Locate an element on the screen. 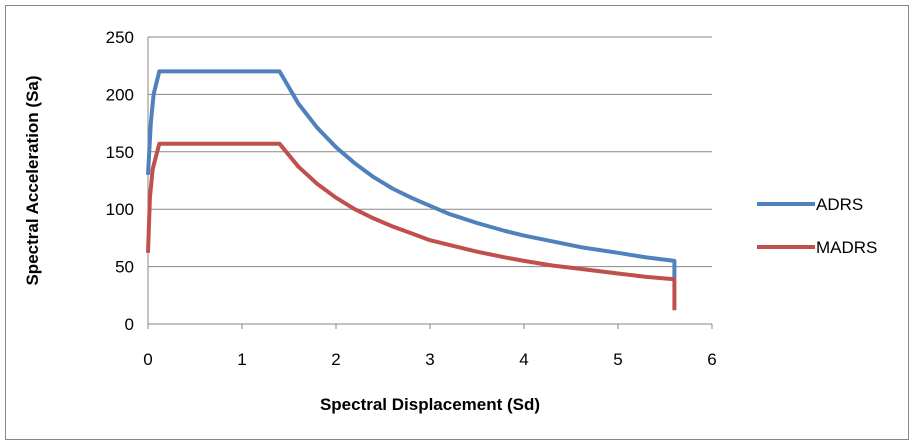  x-axis-title: Spectral Displacement (Sd) is located at coordinates (430, 404).